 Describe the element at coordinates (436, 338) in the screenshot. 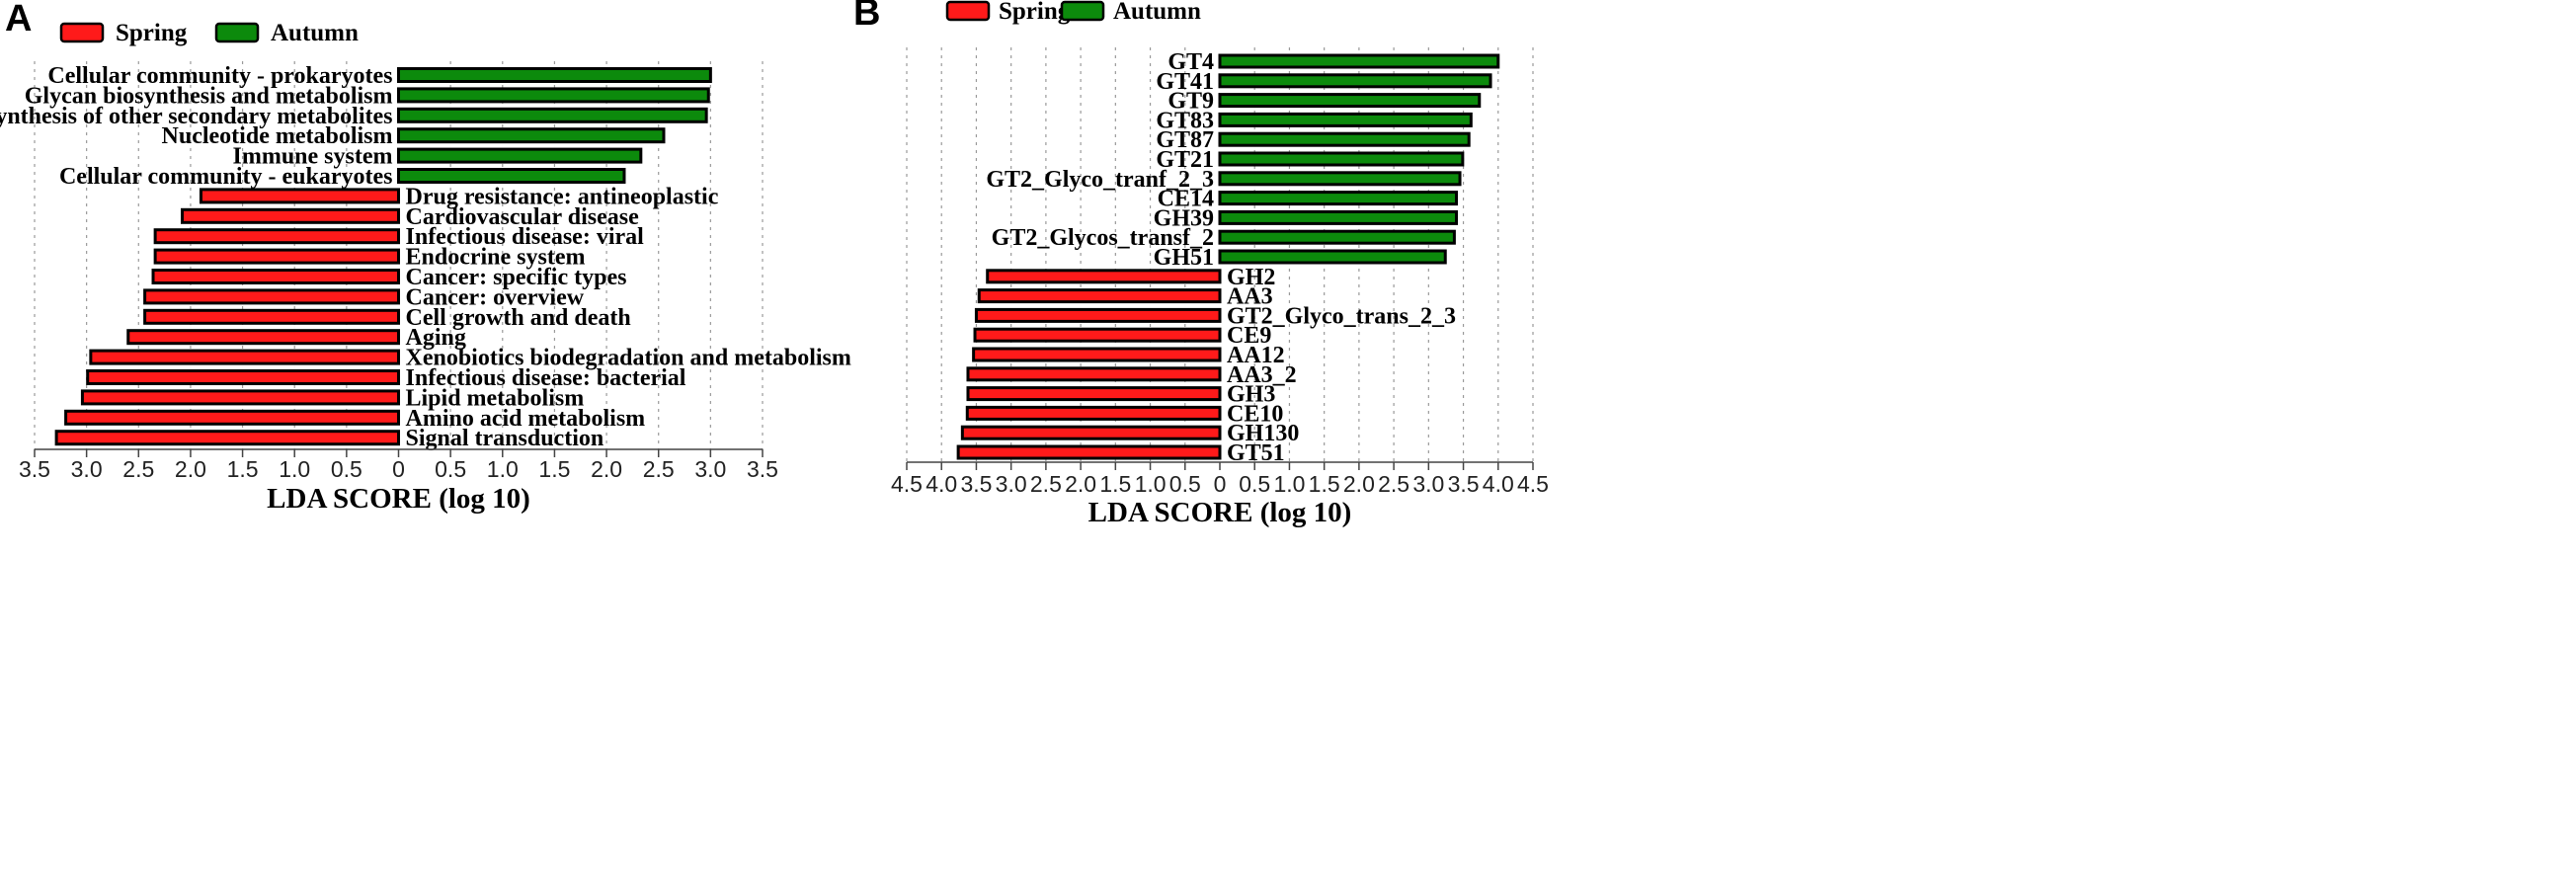

I see `bar-label: Aging` at that location.